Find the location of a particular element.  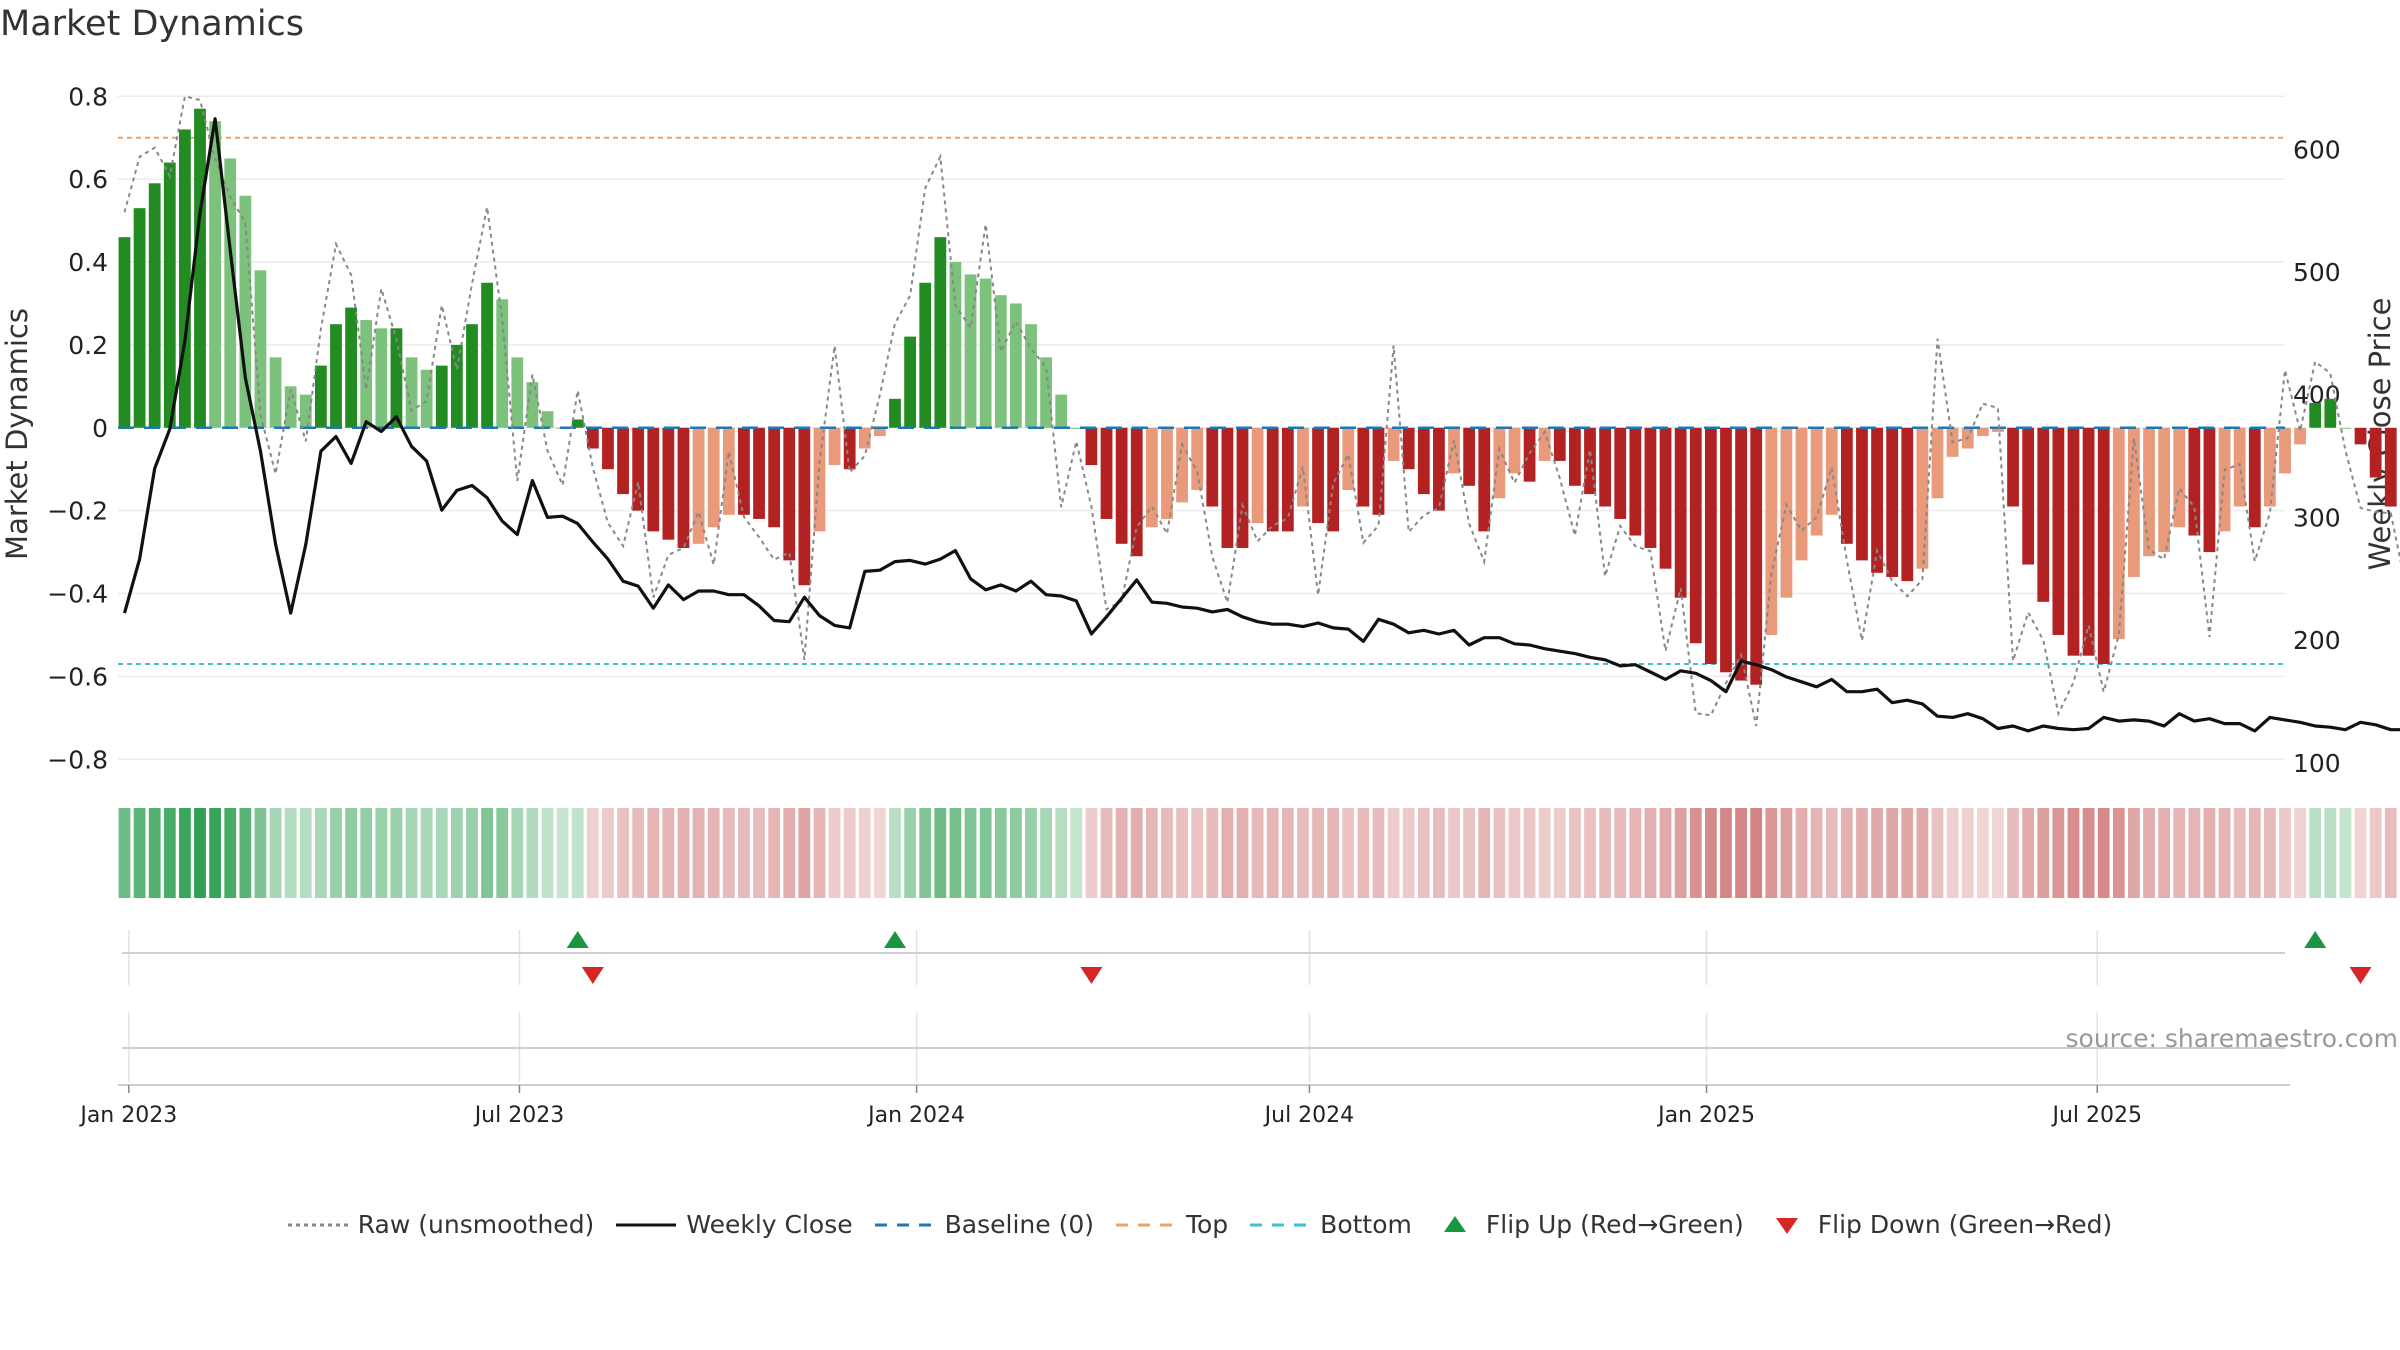

chart-title: Market Dynamics is located at coordinates (152, 24).